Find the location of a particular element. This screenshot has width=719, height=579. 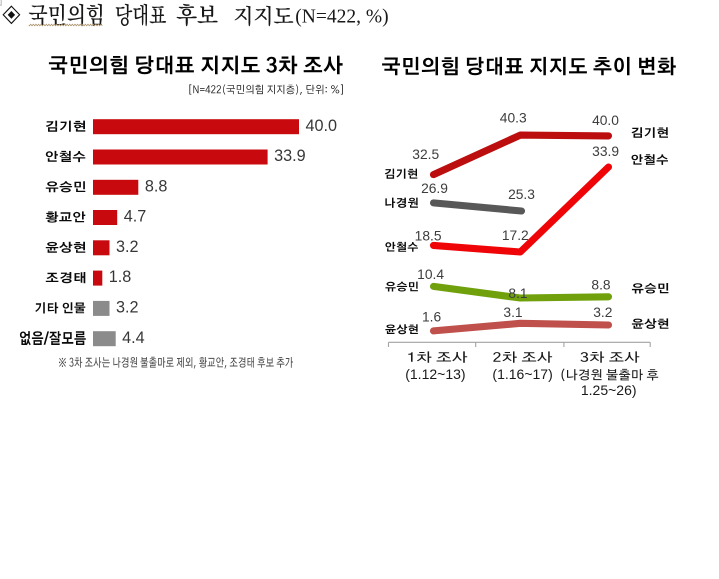

svg-text: 10.4 is located at coordinates (430, 274).